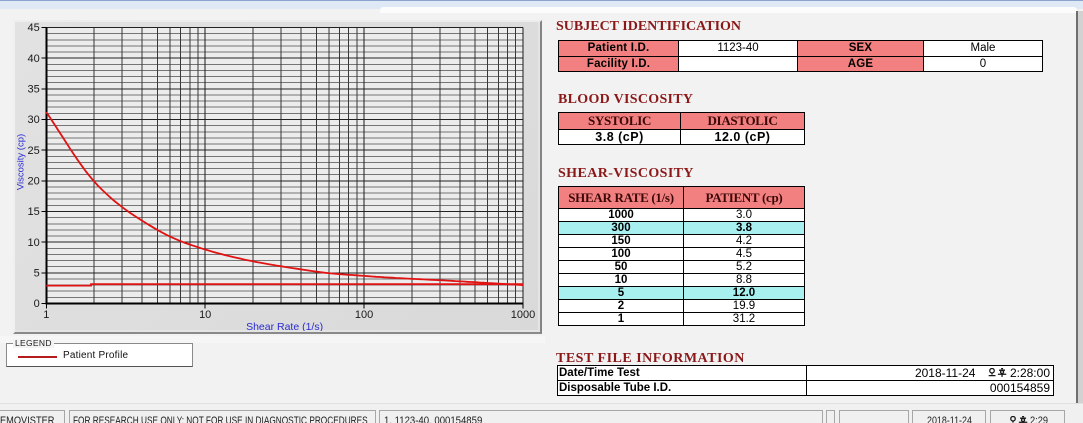 The image size is (1083, 423). I want to click on svg-text: 30, so click(34, 120).